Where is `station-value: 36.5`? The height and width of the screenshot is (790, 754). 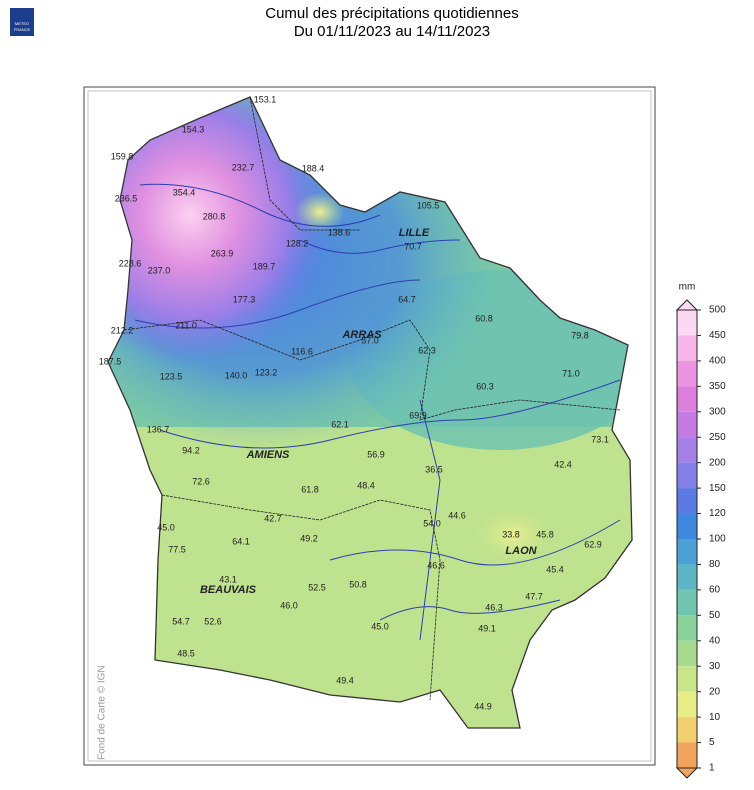 station-value: 36.5 is located at coordinates (434, 469).